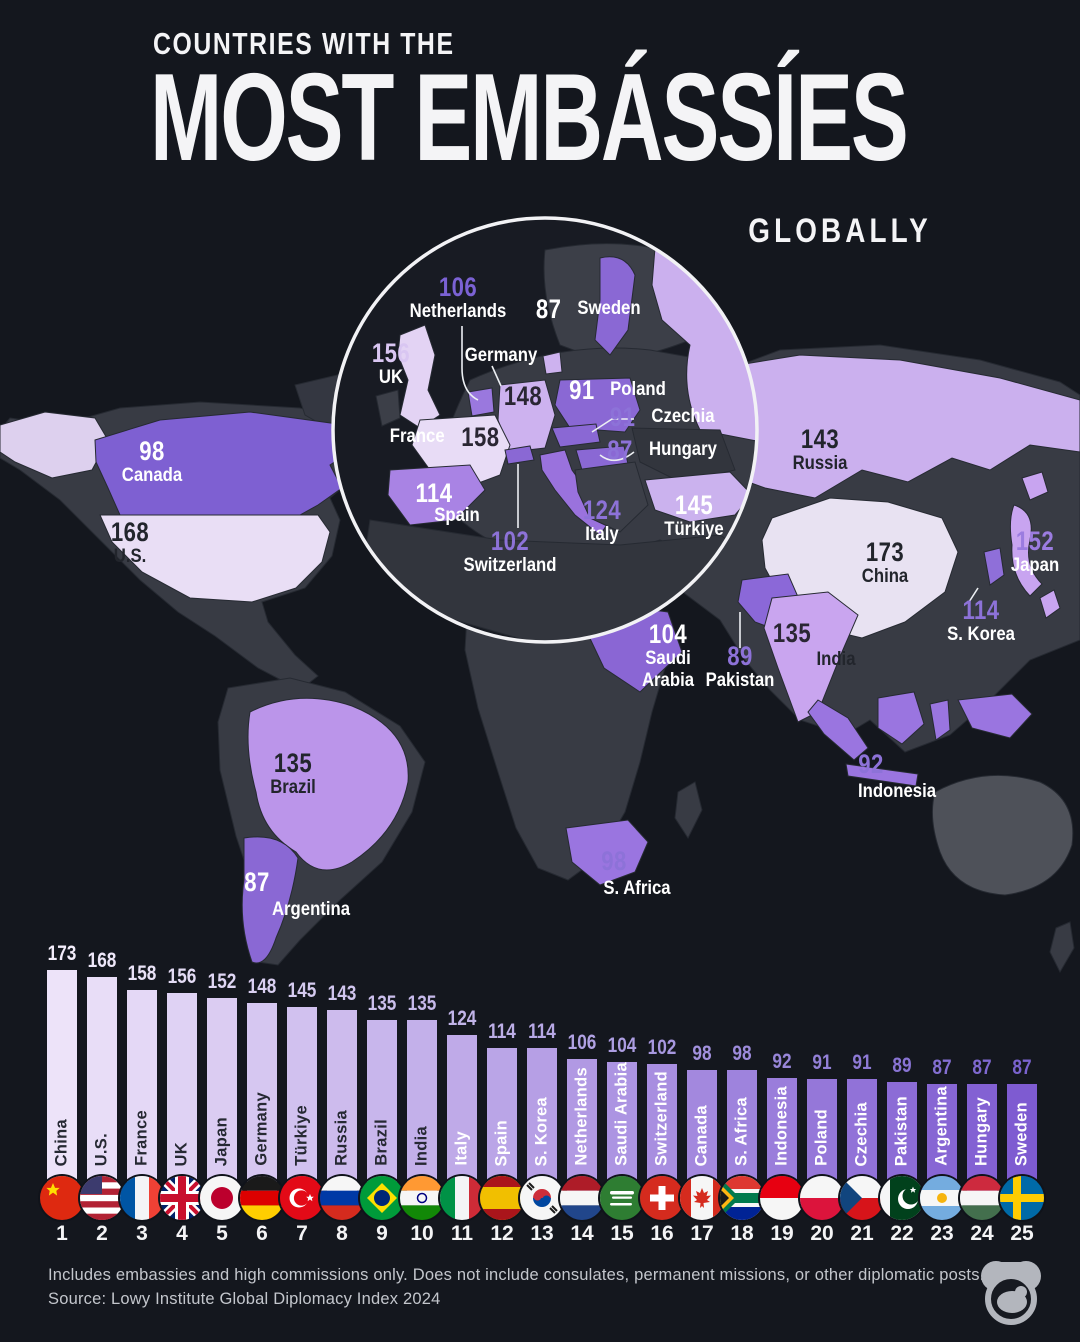 The image size is (1080, 1342). Describe the element at coordinates (182, 1198) in the screenshot. I see `flag-uk-icon` at that location.